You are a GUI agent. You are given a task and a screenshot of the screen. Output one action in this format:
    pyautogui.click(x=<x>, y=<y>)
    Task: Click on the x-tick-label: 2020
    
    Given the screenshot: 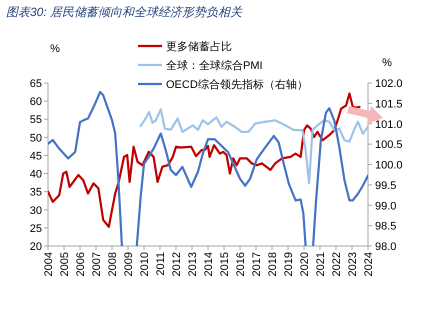 What is the action you would take?
    pyautogui.click(x=305, y=264)
    